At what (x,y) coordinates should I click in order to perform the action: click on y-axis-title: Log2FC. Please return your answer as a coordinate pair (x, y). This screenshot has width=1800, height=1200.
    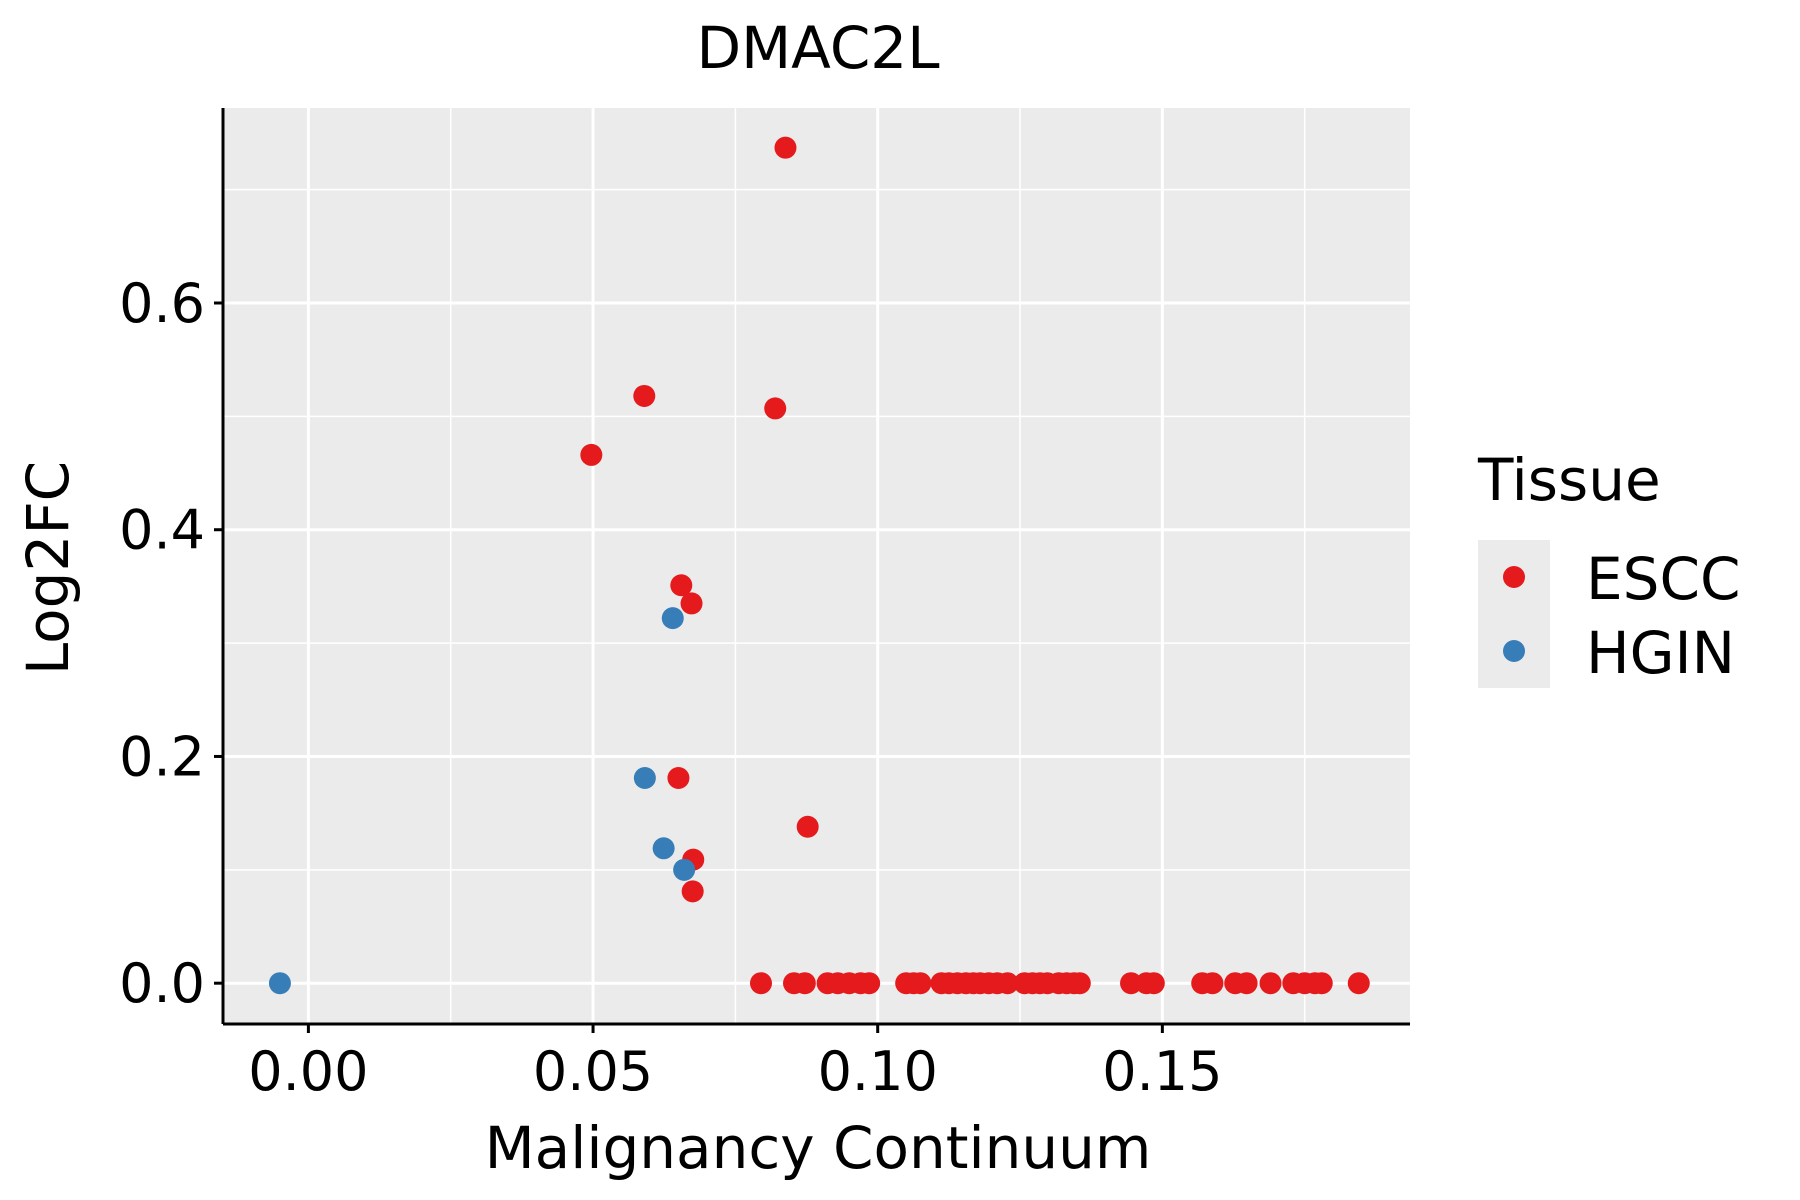
    Looking at the image, I should click on (48, 568).